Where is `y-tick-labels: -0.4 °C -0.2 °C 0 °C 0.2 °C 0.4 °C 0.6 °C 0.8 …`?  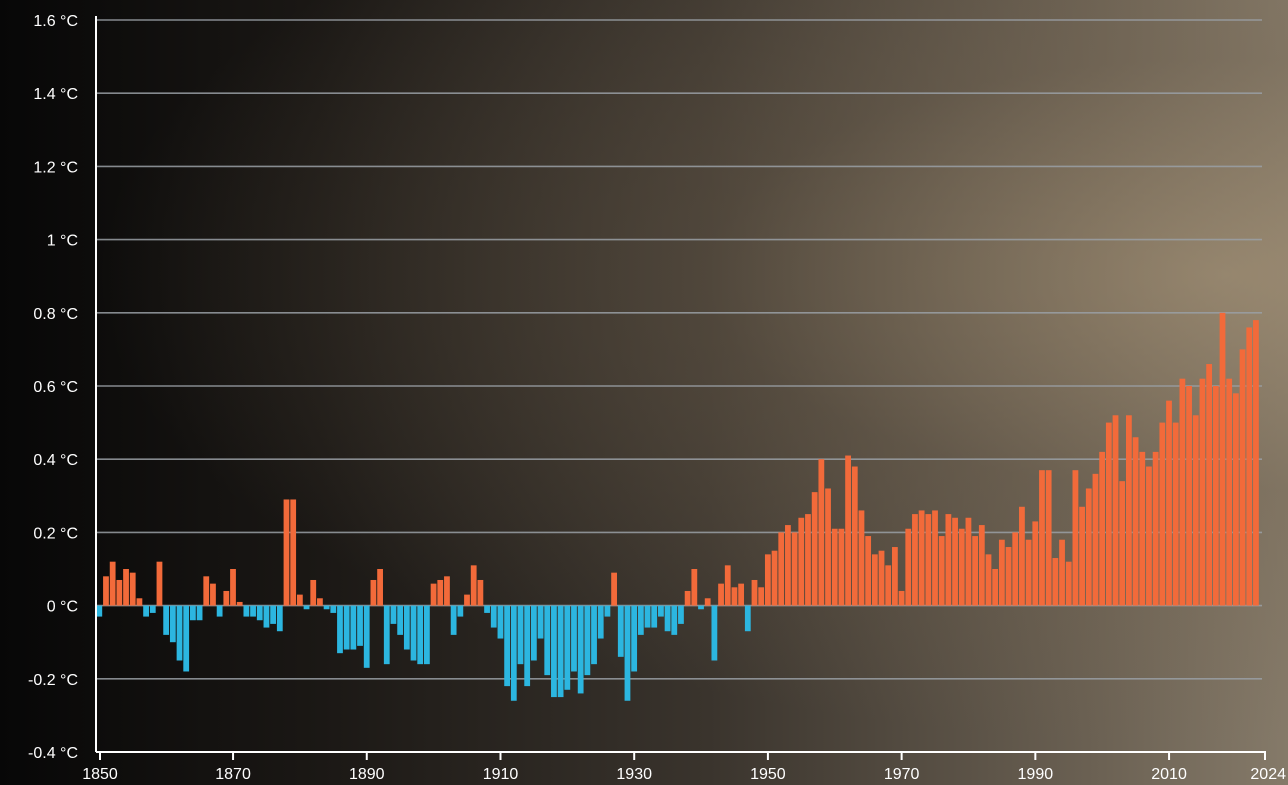 y-tick-labels: -0.4 °C -0.2 °C 0 °C 0.2 °C 0.4 °C 0.6 °C 0.8 … is located at coordinates (53, 387).